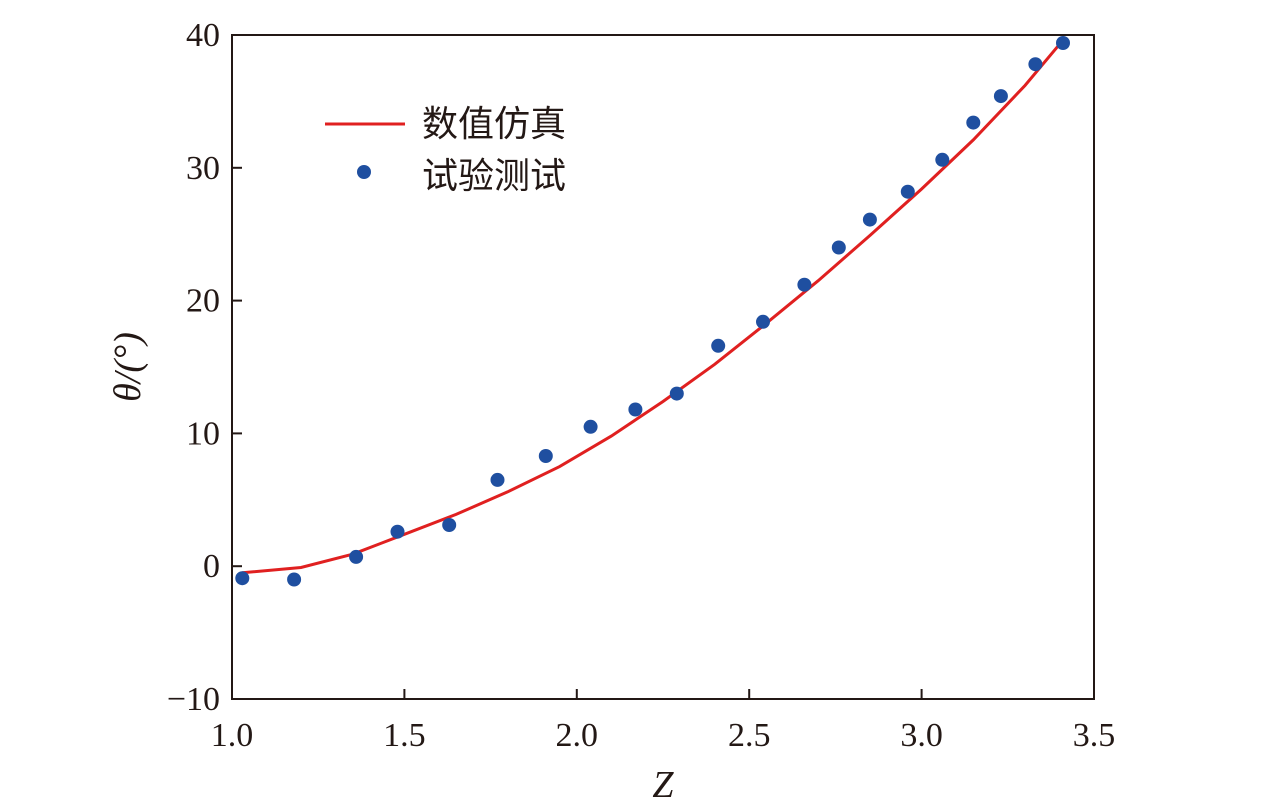  Describe the element at coordinates (364, 172) in the screenshot. I see `legend-dot-swatch` at that location.